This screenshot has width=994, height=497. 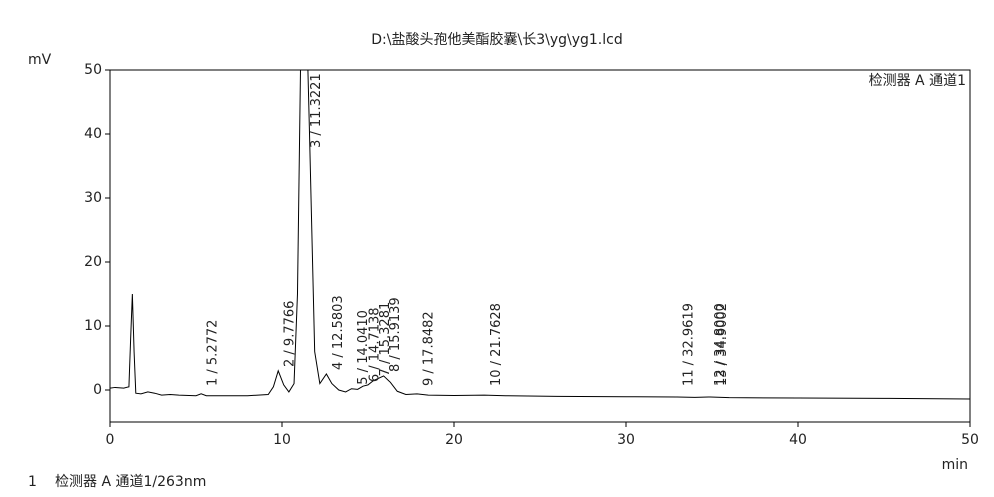 What do you see at coordinates (496, 39) in the screenshot?
I see `chart-title: D:\盐酸头孢他美酯胶囊\长3\yg\yg1.lcd` at bounding box center [496, 39].